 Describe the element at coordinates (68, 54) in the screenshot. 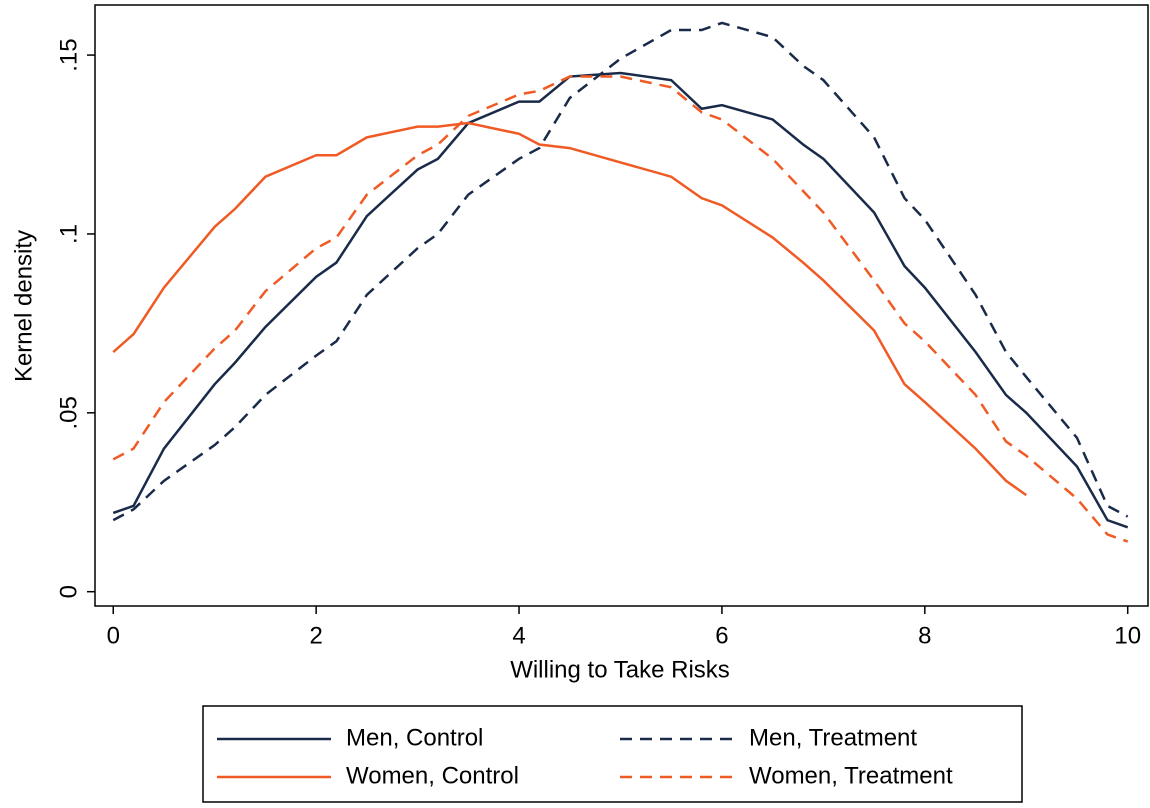

I see `y-tick-label: .15` at that location.